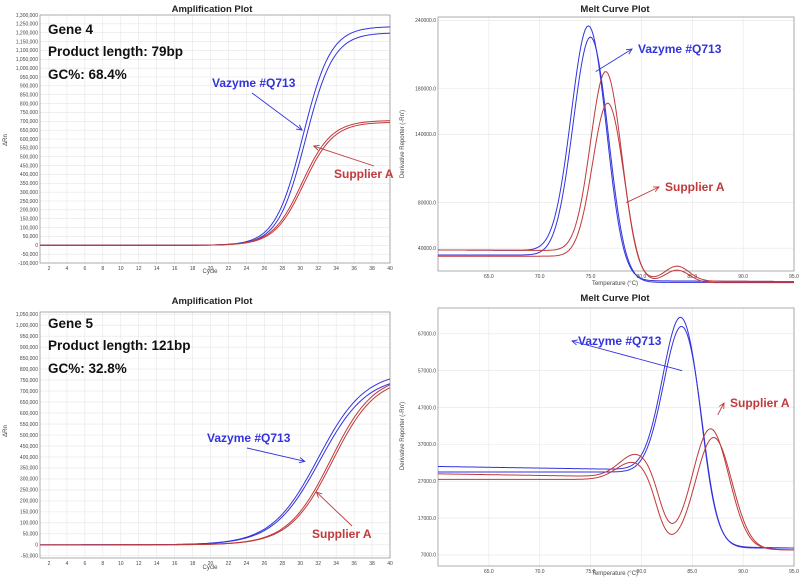 Image resolution: width=799 pixels, height=578 pixels. What do you see at coordinates (247, 269) in the screenshot?
I see `x-tick-label: 24` at bounding box center [247, 269].